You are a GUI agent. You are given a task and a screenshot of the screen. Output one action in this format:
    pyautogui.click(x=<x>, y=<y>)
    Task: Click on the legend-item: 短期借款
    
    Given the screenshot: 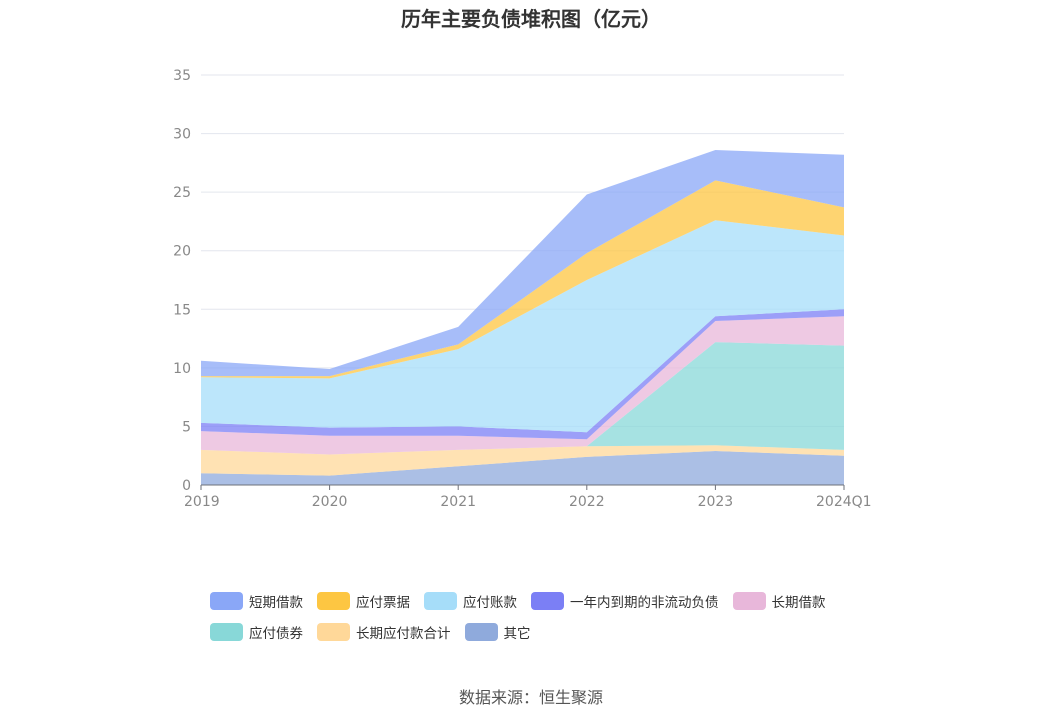 What is the action you would take?
    pyautogui.click(x=256, y=601)
    